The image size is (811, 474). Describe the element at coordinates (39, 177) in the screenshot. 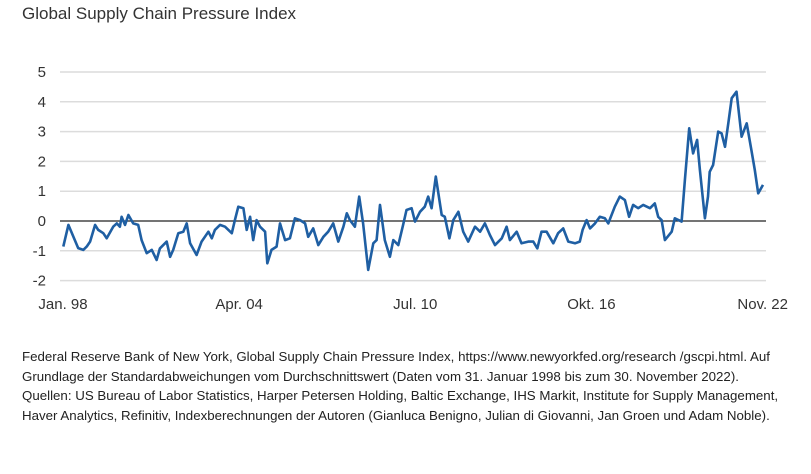

I see `y-axis-ticks: 5 4 3 2 1 0 -1 -2` at that location.